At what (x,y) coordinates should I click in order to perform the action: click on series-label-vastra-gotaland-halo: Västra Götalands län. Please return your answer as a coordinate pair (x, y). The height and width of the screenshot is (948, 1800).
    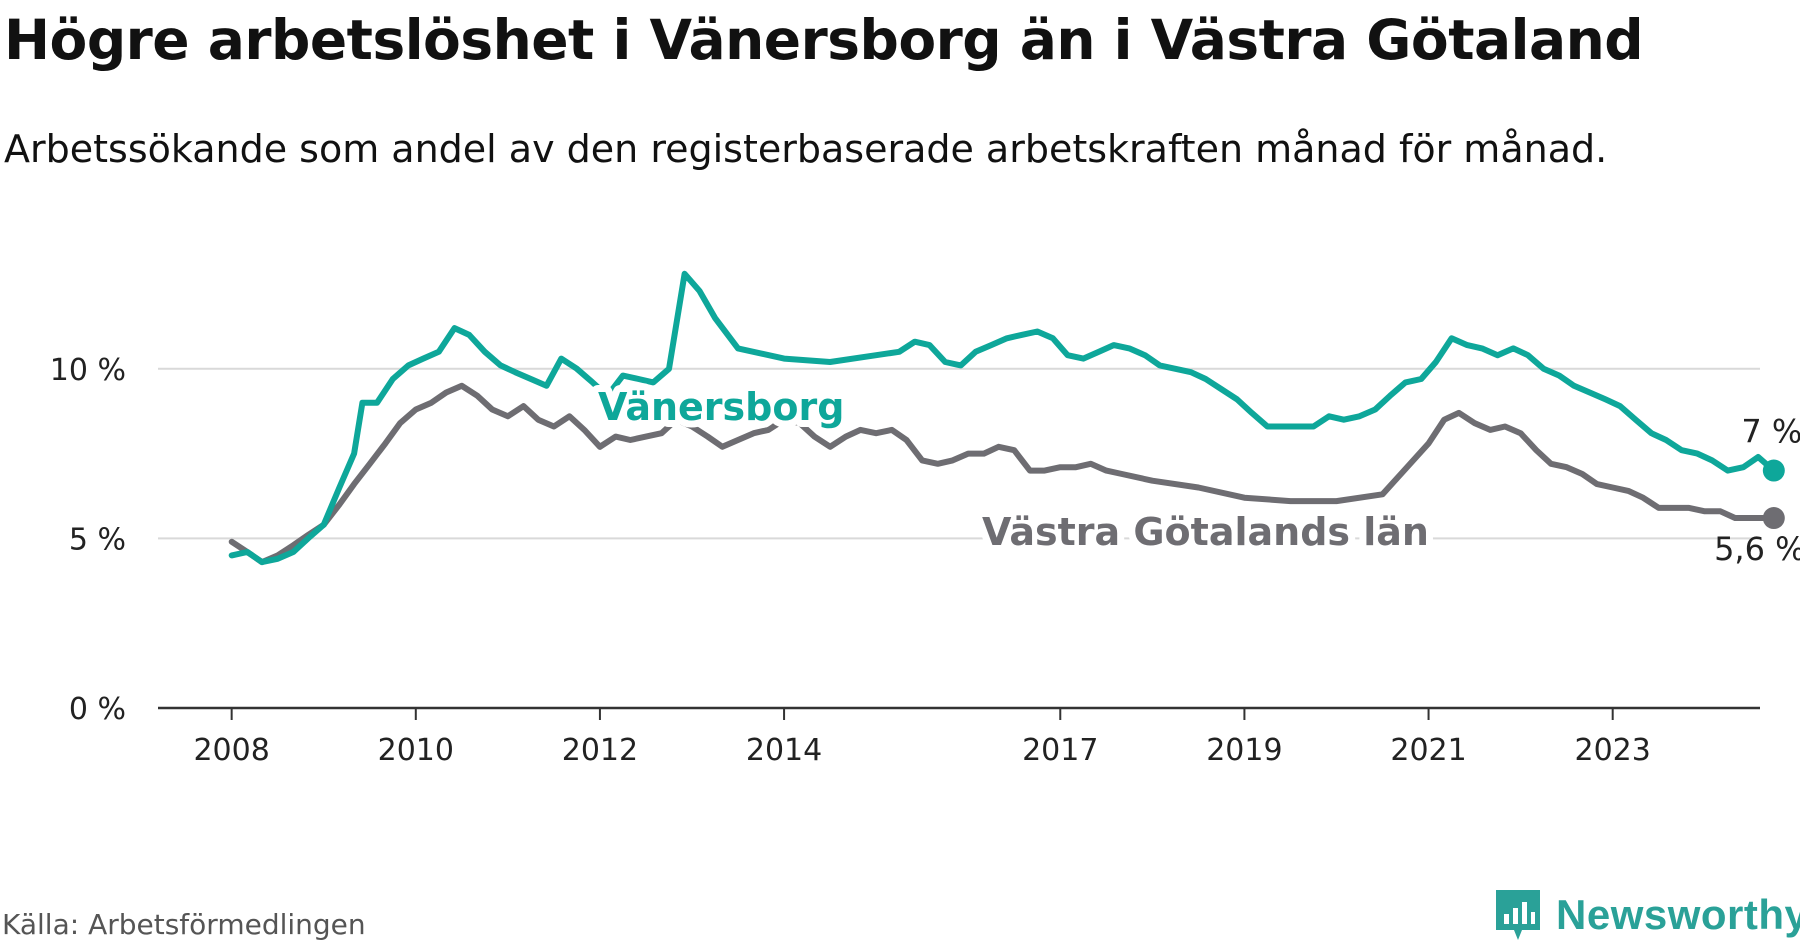
    Looking at the image, I should click on (1205, 532).